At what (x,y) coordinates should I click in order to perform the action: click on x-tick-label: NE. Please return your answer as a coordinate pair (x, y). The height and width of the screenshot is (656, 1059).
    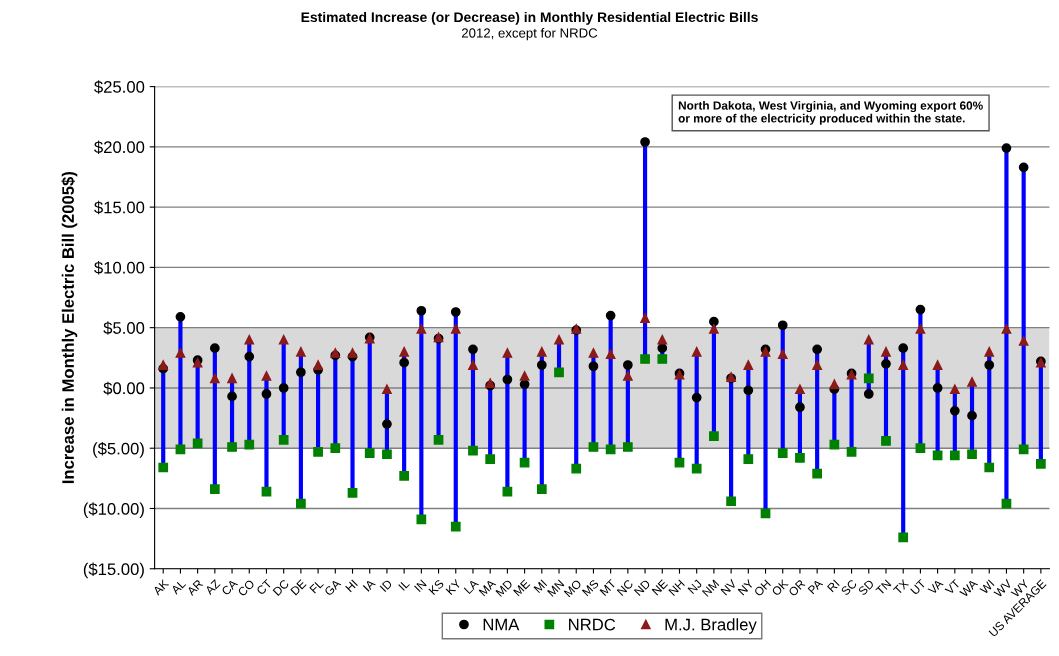
    Looking at the image, I should click on (659, 587).